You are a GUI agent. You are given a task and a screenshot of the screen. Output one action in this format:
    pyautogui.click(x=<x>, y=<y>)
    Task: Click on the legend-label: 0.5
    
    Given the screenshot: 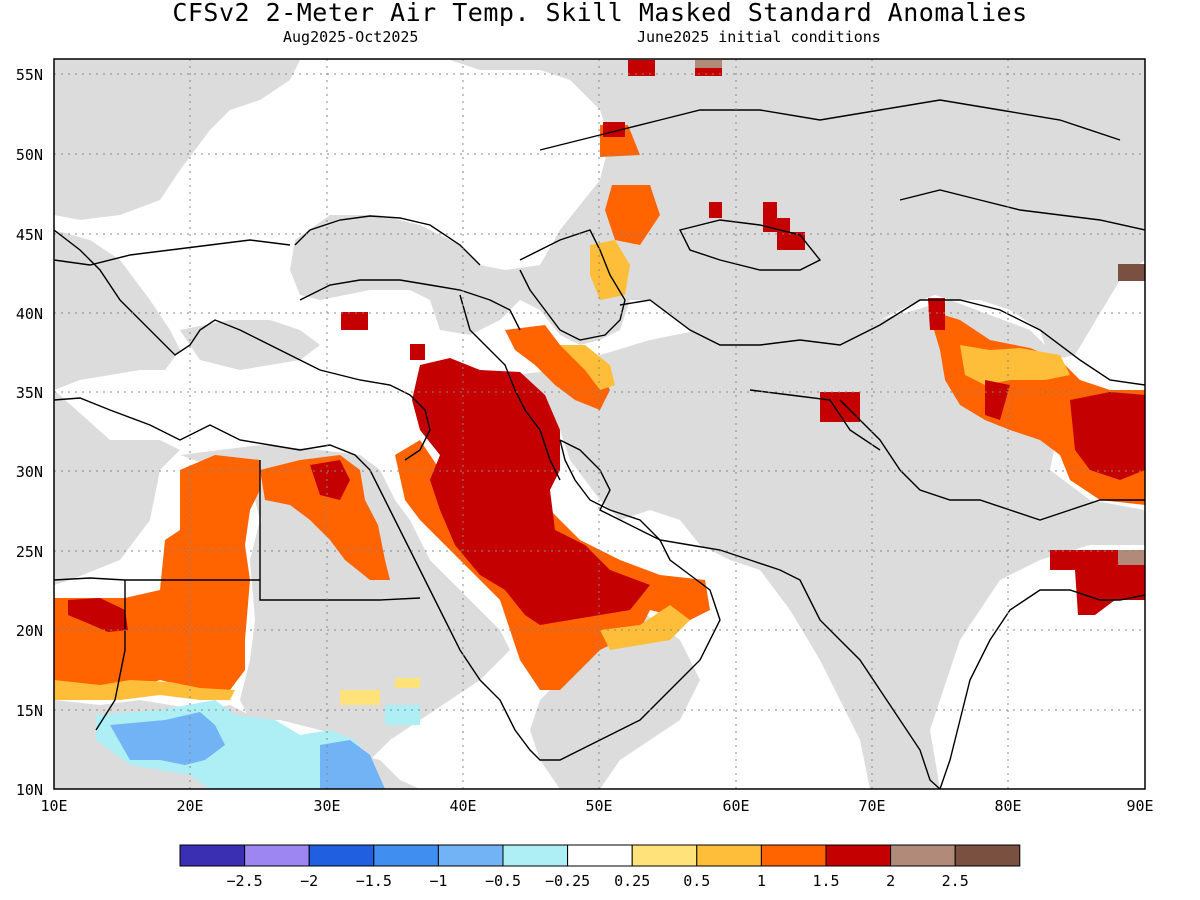 What is the action you would take?
    pyautogui.click(x=696, y=881)
    